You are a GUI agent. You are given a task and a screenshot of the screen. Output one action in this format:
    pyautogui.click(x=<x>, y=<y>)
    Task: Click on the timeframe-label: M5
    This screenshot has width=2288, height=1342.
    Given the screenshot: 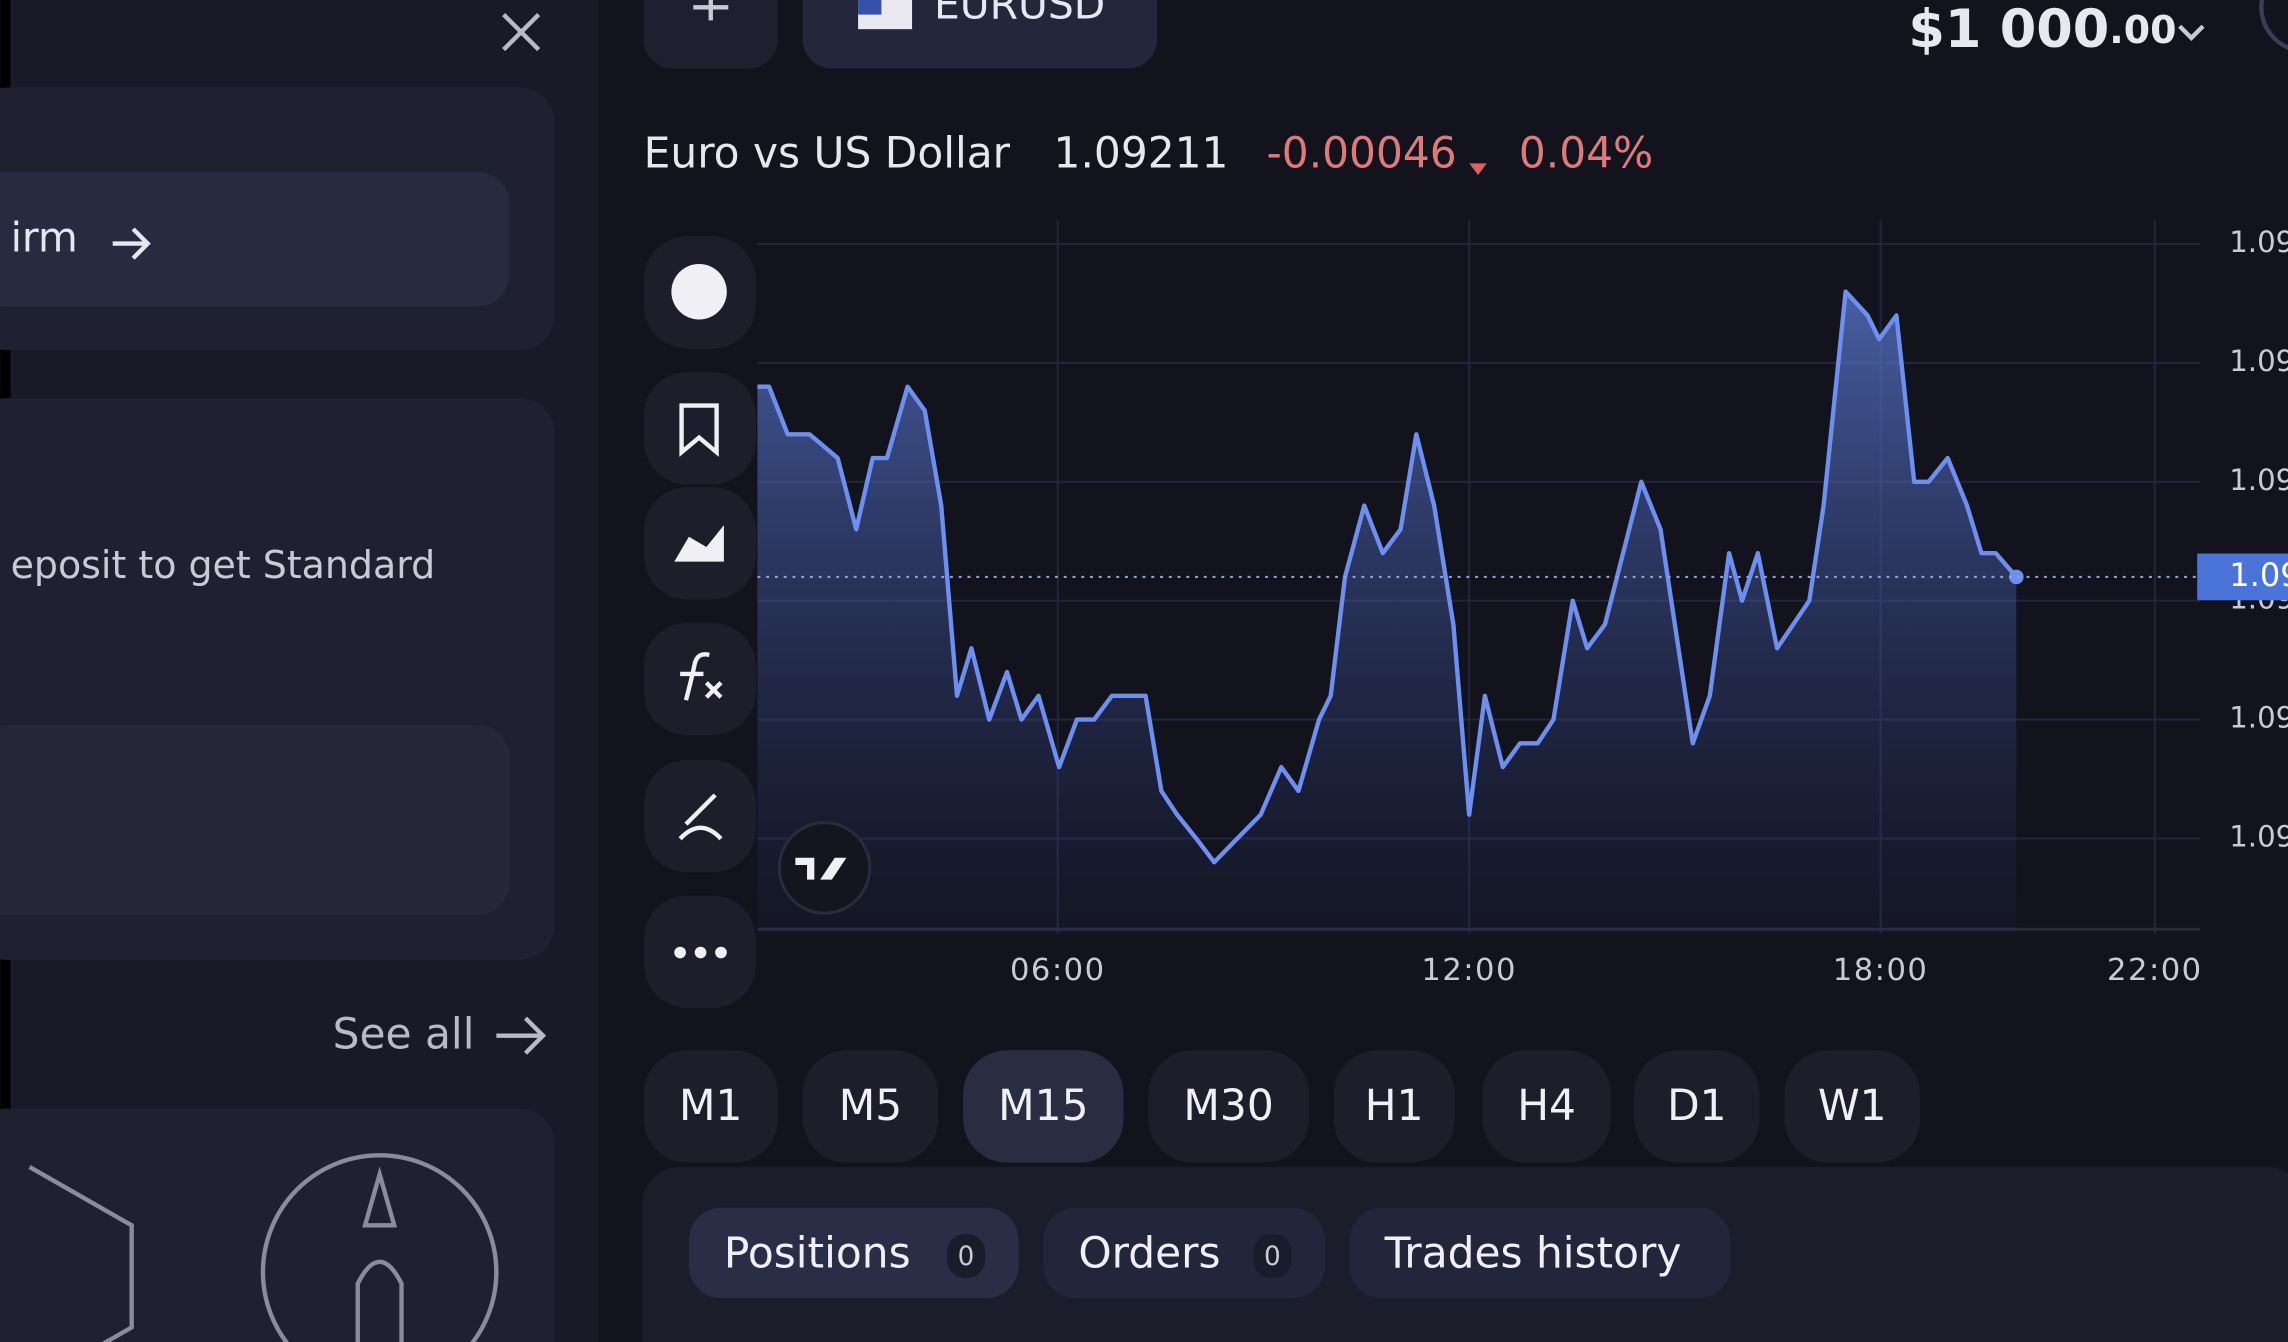 What is the action you would take?
    pyautogui.click(x=870, y=1105)
    